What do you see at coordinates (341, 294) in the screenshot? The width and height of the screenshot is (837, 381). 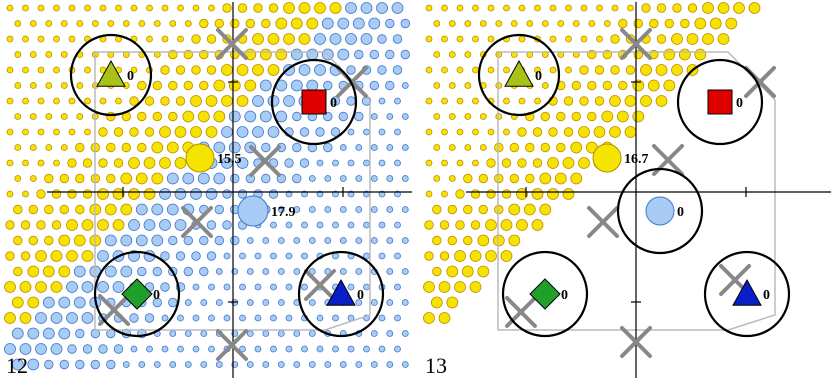 I see `blue-triangle-agent: 0` at bounding box center [341, 294].